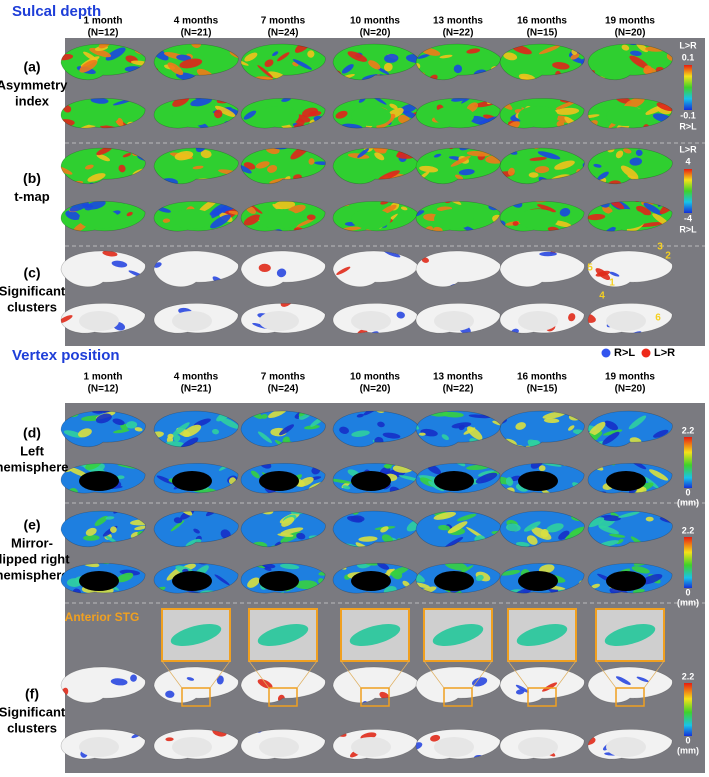  What do you see at coordinates (458, 33) in the screenshot?
I see `column-n: (N=22)` at bounding box center [458, 33].